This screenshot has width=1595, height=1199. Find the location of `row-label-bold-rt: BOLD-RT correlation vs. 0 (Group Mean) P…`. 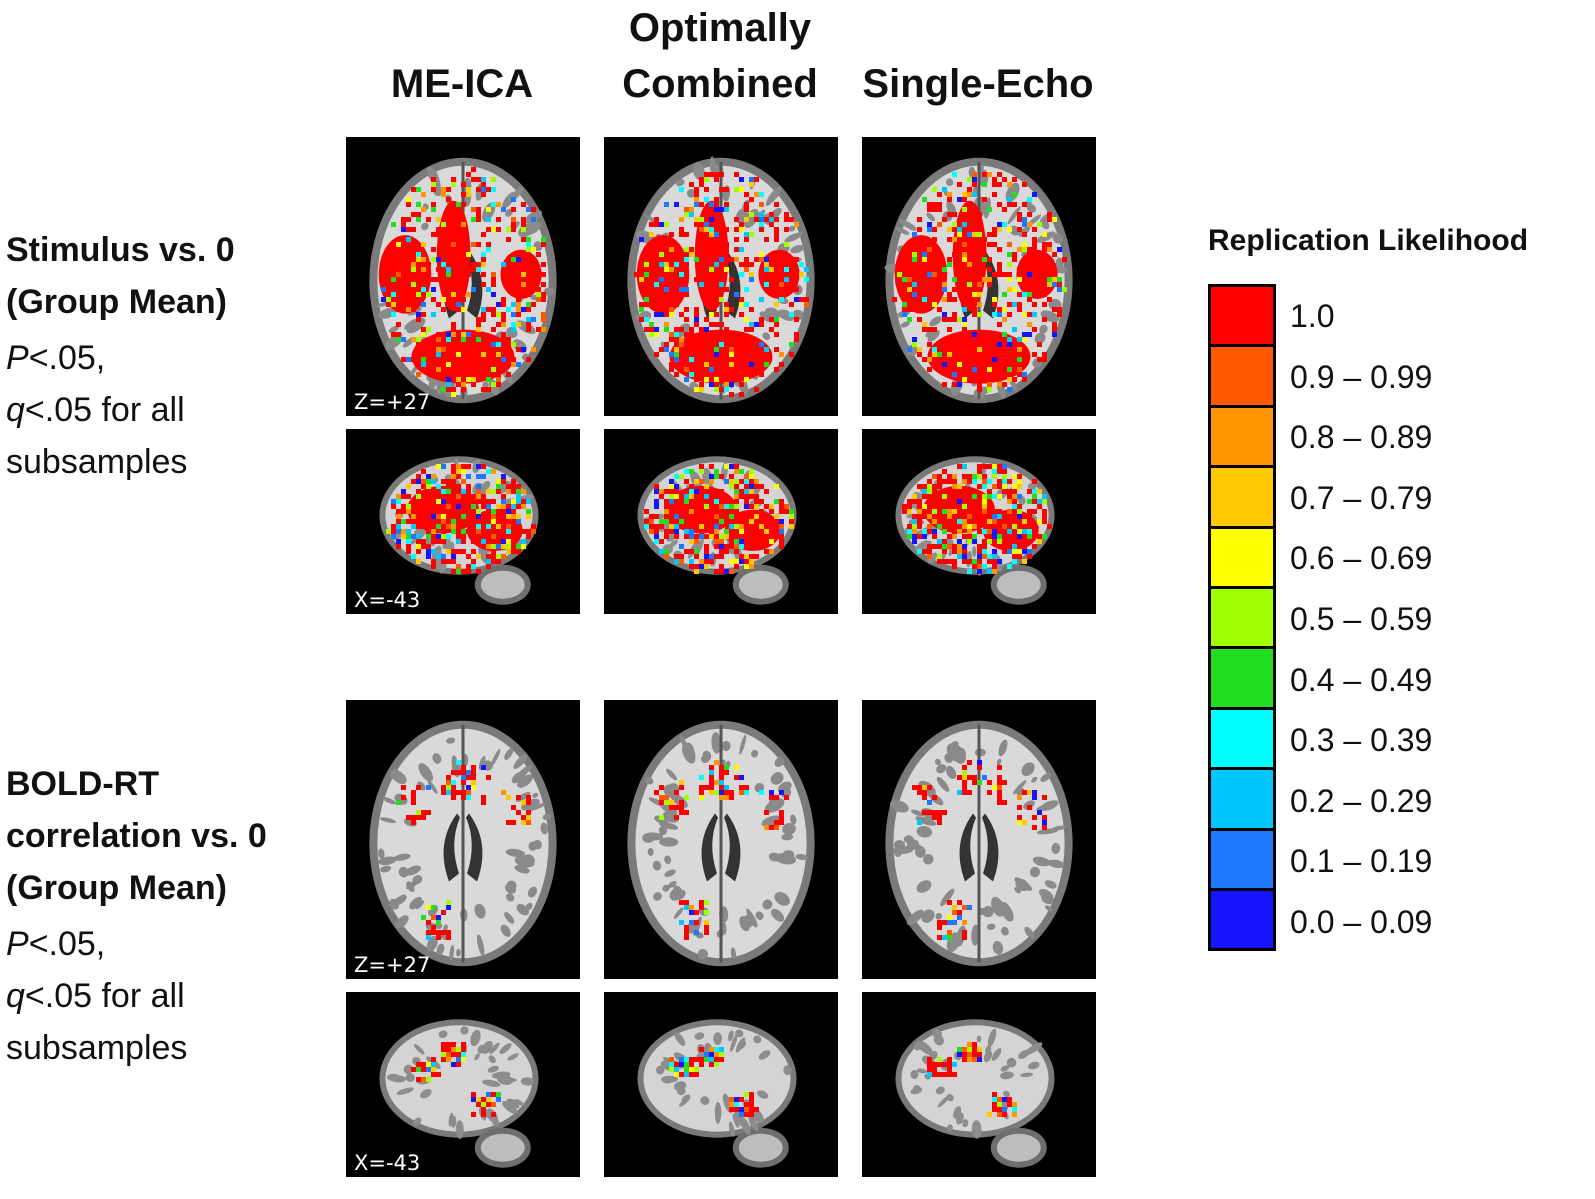

row-label-bold-rt: BOLD-RT correlation vs. 0 (Group Mean) P… is located at coordinates (166, 916).